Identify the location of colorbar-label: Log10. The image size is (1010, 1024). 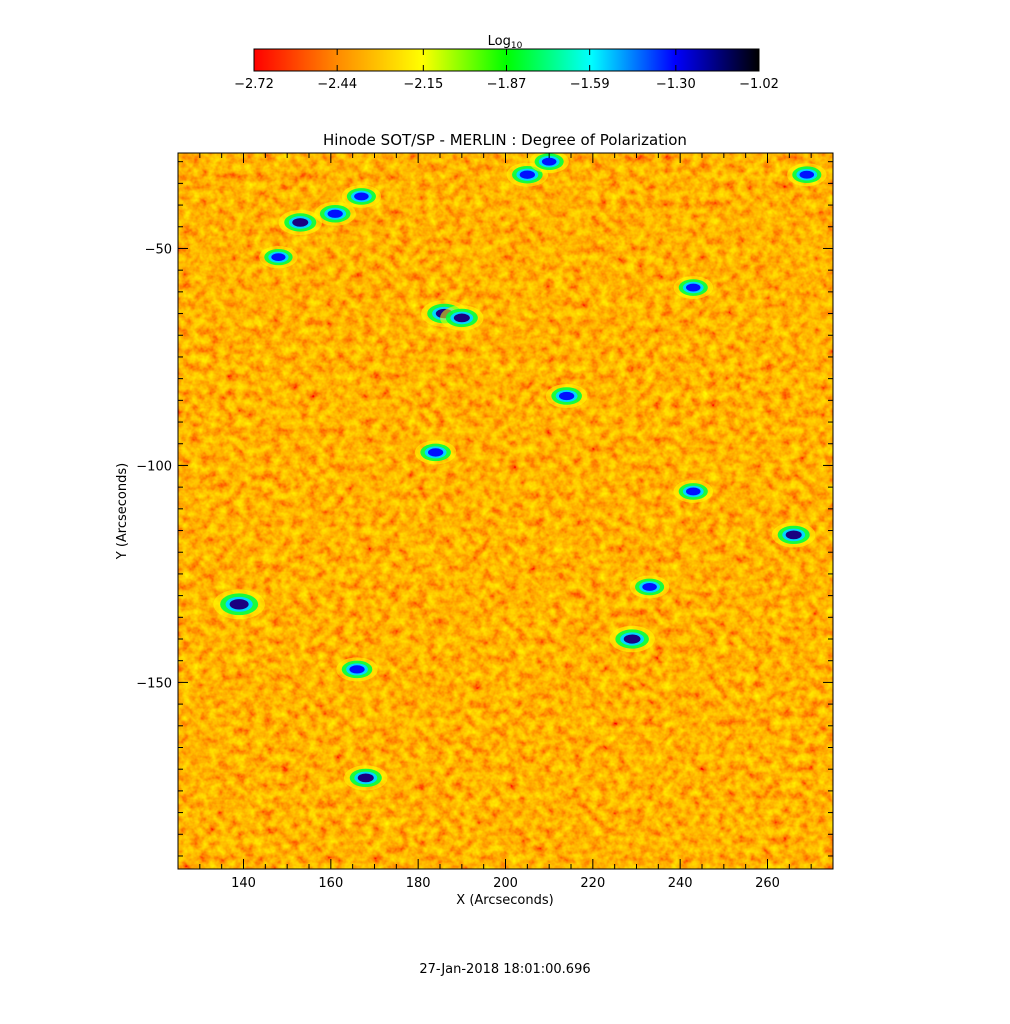
(505, 42).